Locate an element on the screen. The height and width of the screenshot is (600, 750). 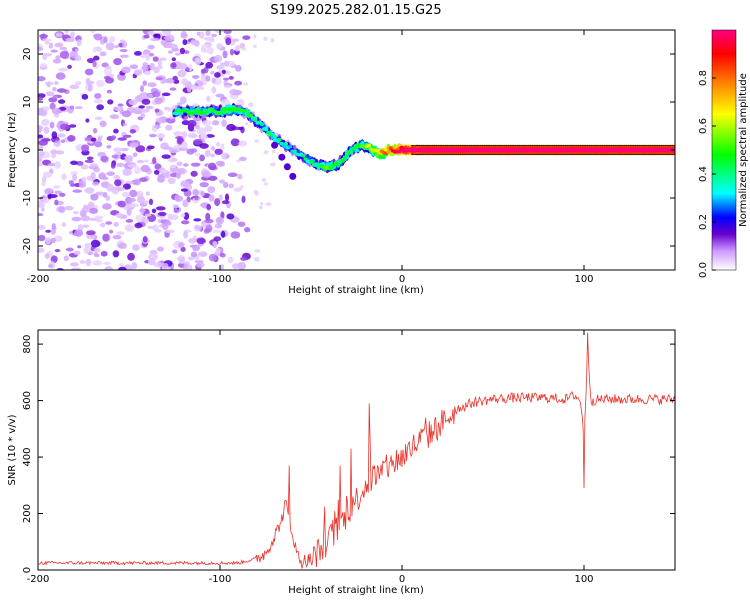
snr-y-tick-label: 800 is located at coordinates (27, 344).